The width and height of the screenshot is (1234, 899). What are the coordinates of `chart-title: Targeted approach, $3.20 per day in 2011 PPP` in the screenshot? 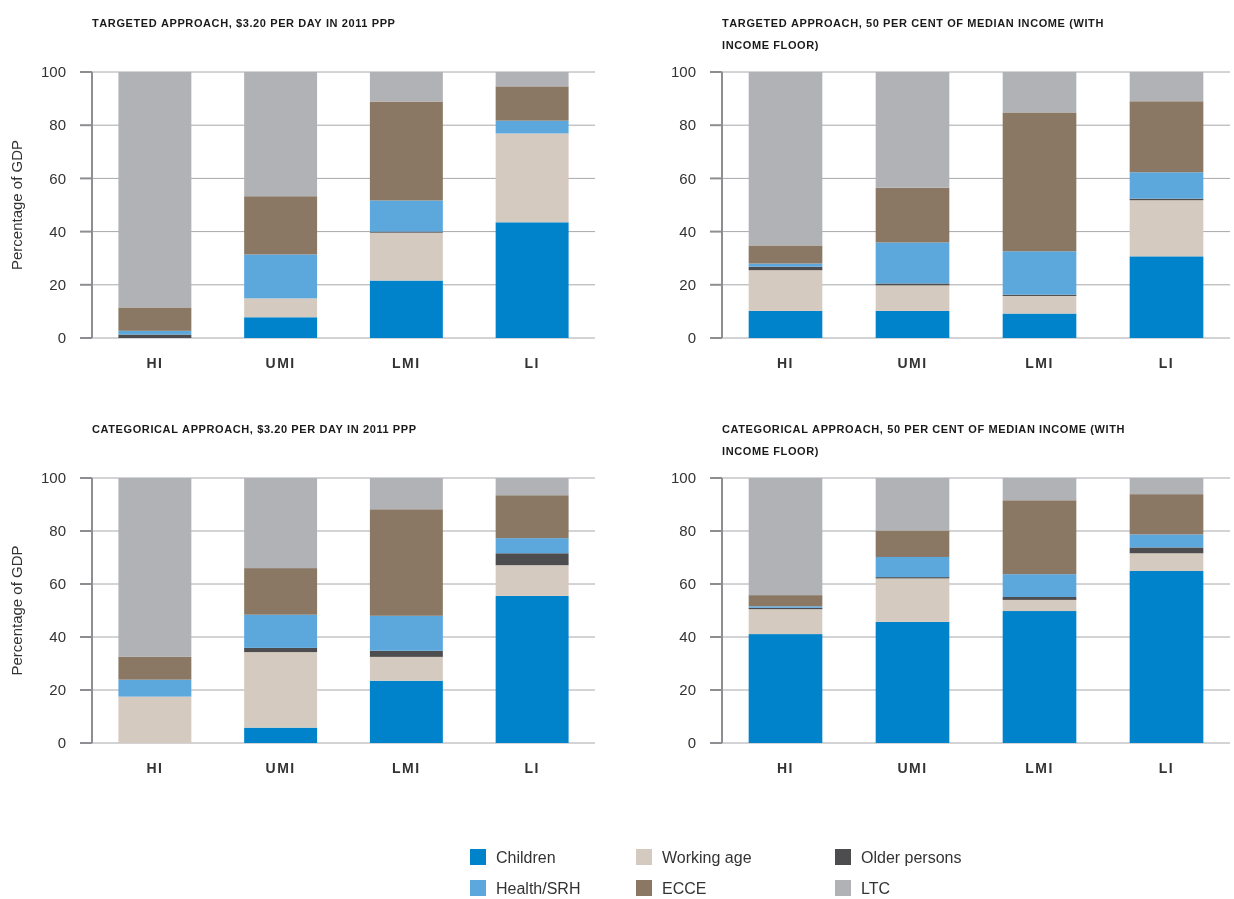 It's located at (244, 21).